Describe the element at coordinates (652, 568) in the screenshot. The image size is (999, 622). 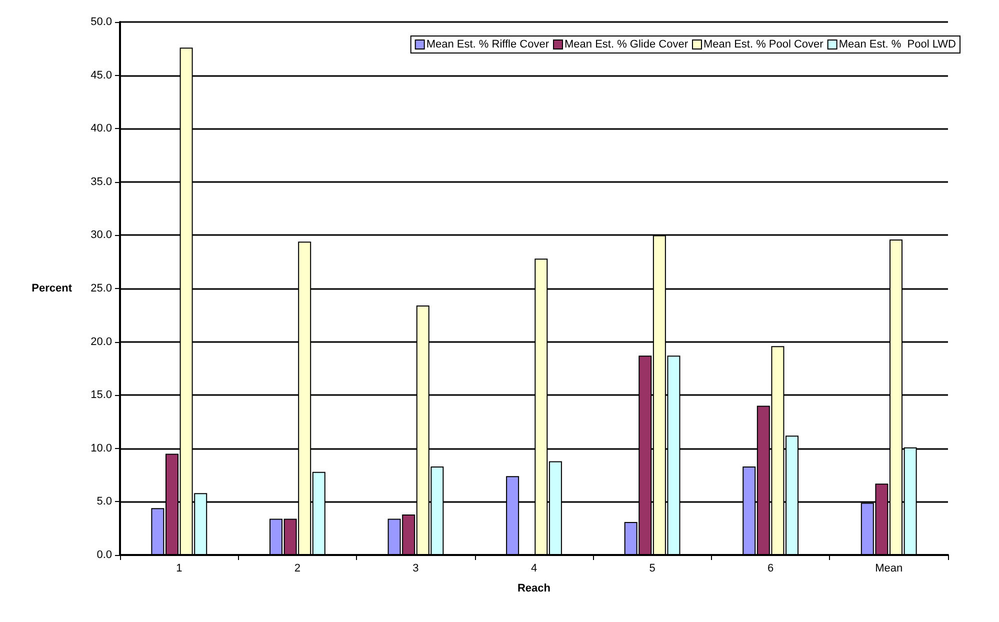
I see `x-tick-label: 5` at that location.